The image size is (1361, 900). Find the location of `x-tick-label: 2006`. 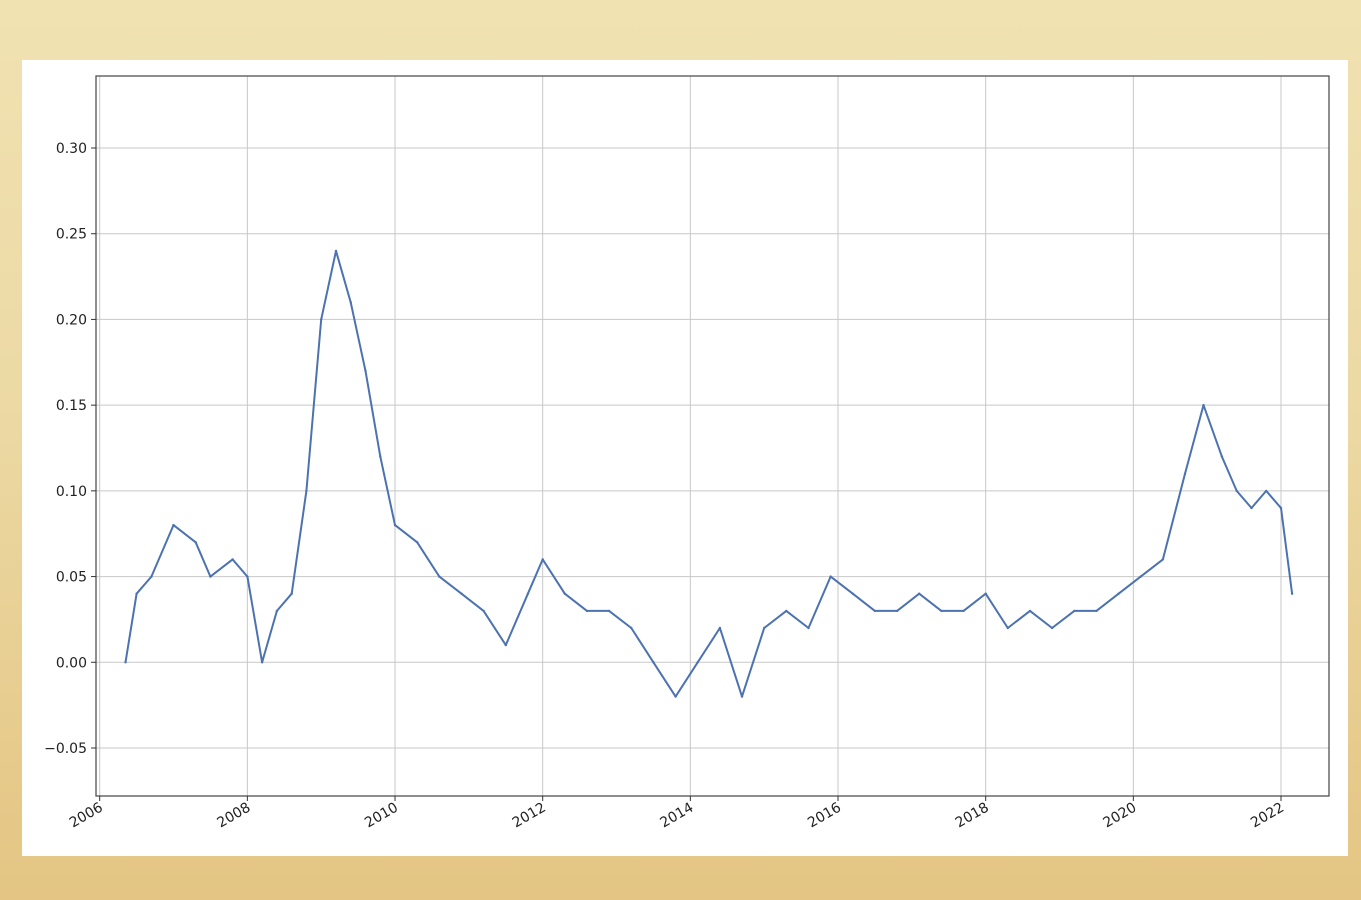

x-tick-label: 2006 is located at coordinates (86, 816).